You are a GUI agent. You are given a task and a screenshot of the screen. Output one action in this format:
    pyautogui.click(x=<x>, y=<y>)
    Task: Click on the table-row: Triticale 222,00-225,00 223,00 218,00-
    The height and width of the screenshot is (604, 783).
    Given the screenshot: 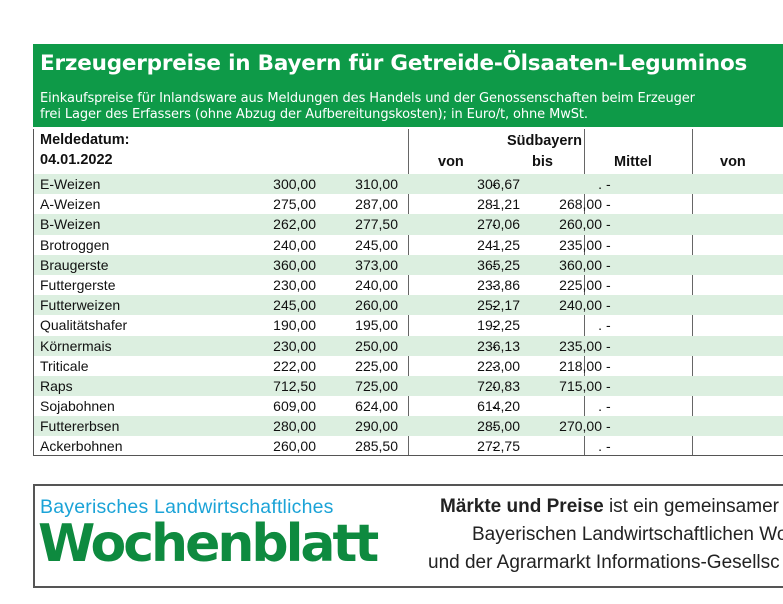 What is the action you would take?
    pyautogui.click(x=408, y=366)
    